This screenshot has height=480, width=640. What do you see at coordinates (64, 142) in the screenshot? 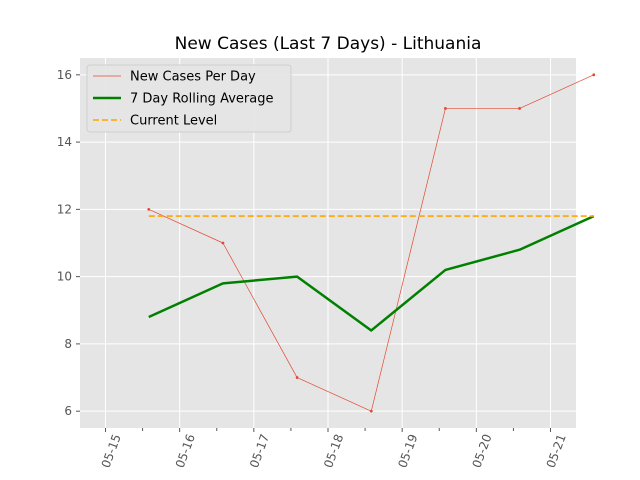
I see `y-tick-label: 14` at bounding box center [64, 142].